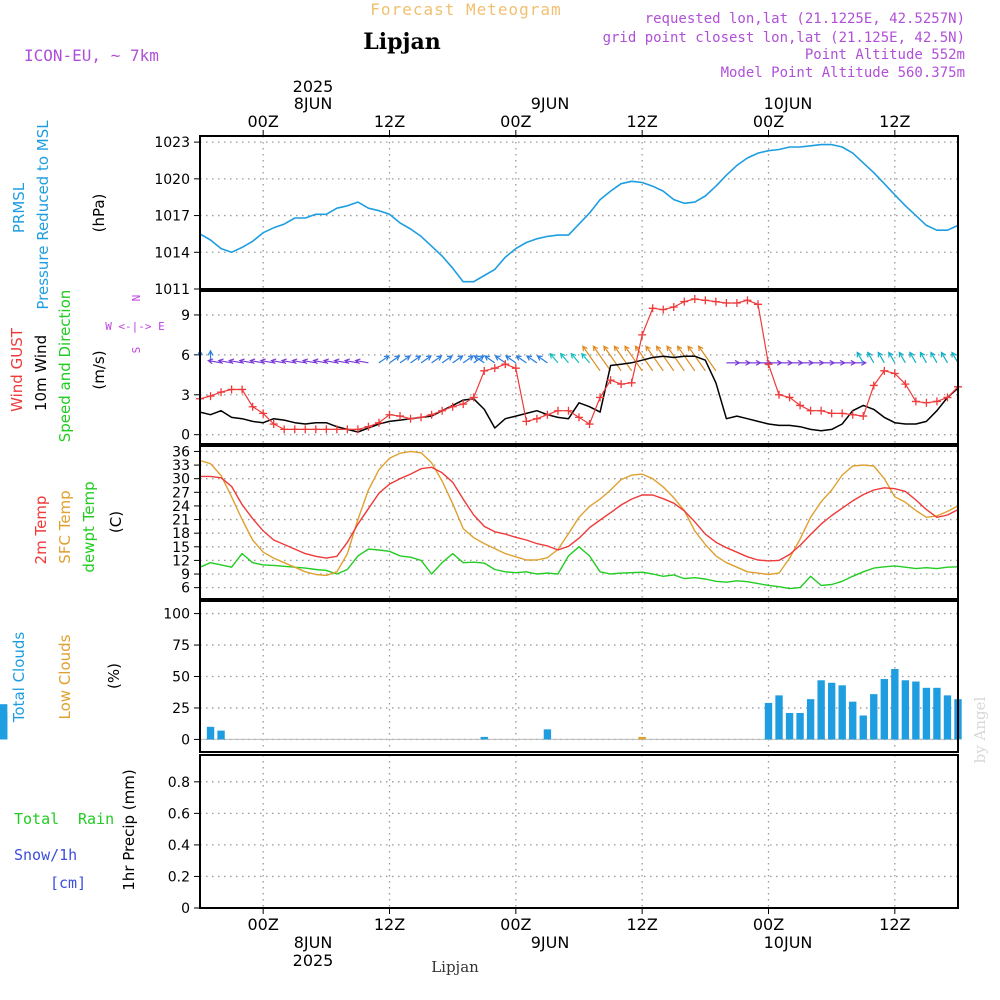 The width and height of the screenshot is (1000, 1000). Describe the element at coordinates (136, 350) in the screenshot. I see `compass-south: S` at that location.